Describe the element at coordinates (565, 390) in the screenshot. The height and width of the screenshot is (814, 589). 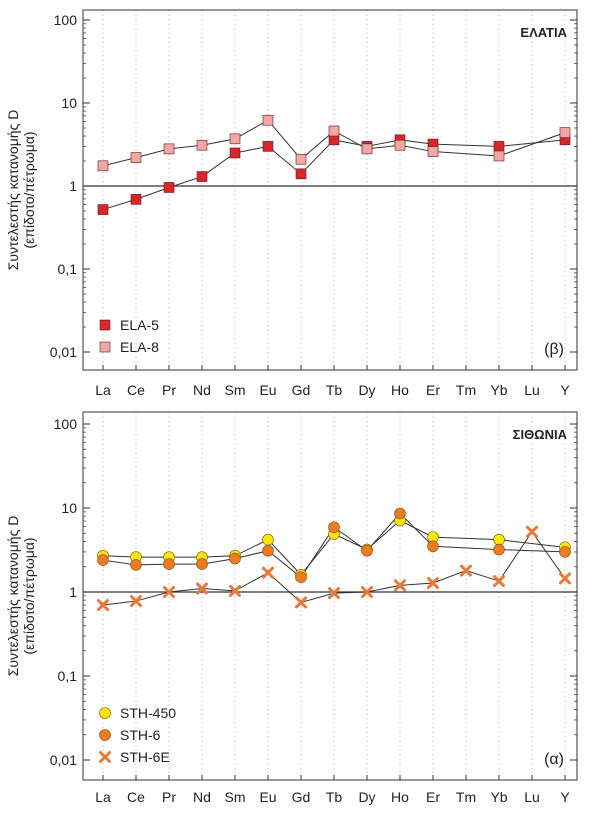
I see `x-tick-label: Y` at that location.